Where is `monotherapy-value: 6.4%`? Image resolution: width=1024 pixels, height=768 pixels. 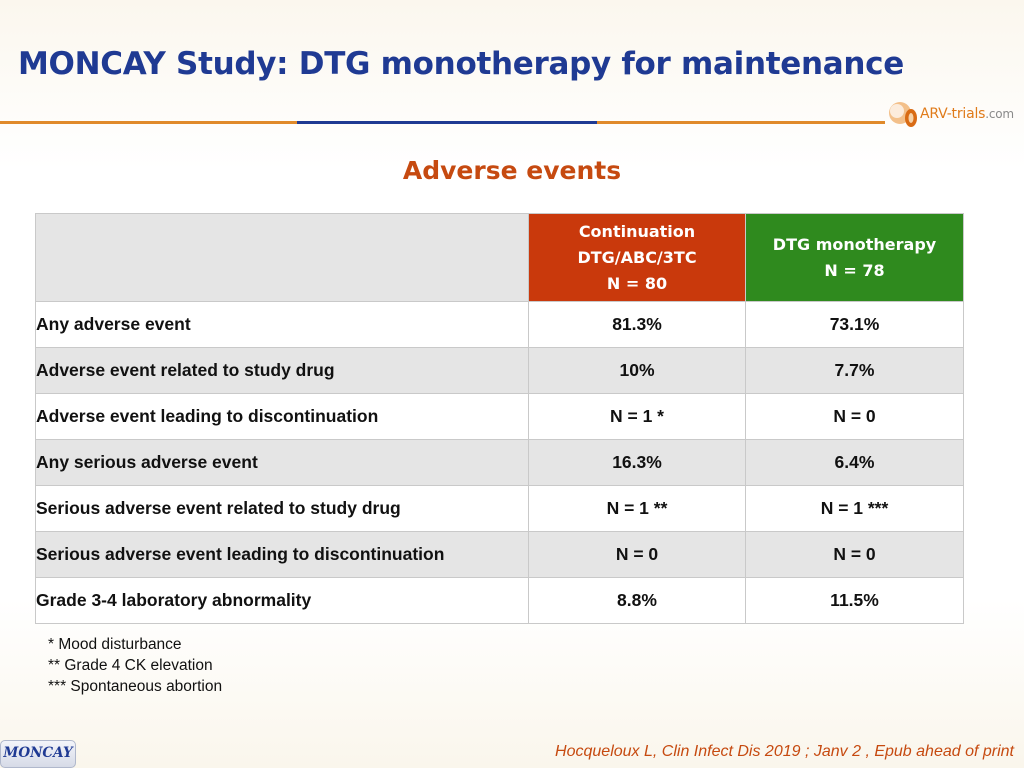 monotherapy-value: 6.4% is located at coordinates (854, 462).